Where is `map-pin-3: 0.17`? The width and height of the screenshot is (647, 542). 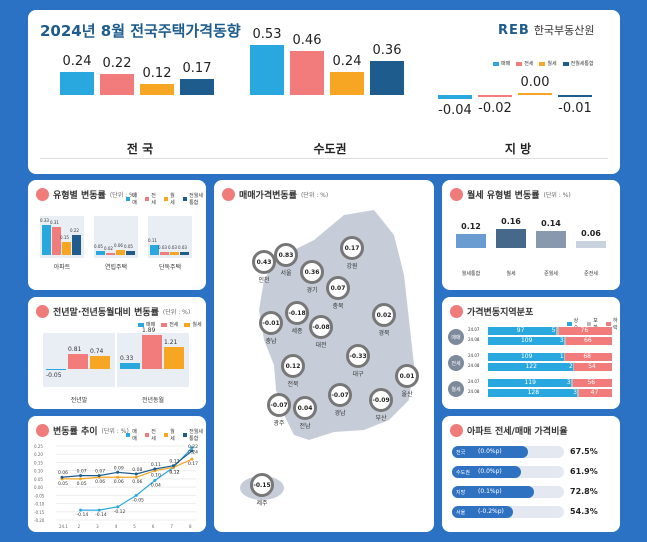
map-pin-3: 0.17 is located at coordinates (352, 248).